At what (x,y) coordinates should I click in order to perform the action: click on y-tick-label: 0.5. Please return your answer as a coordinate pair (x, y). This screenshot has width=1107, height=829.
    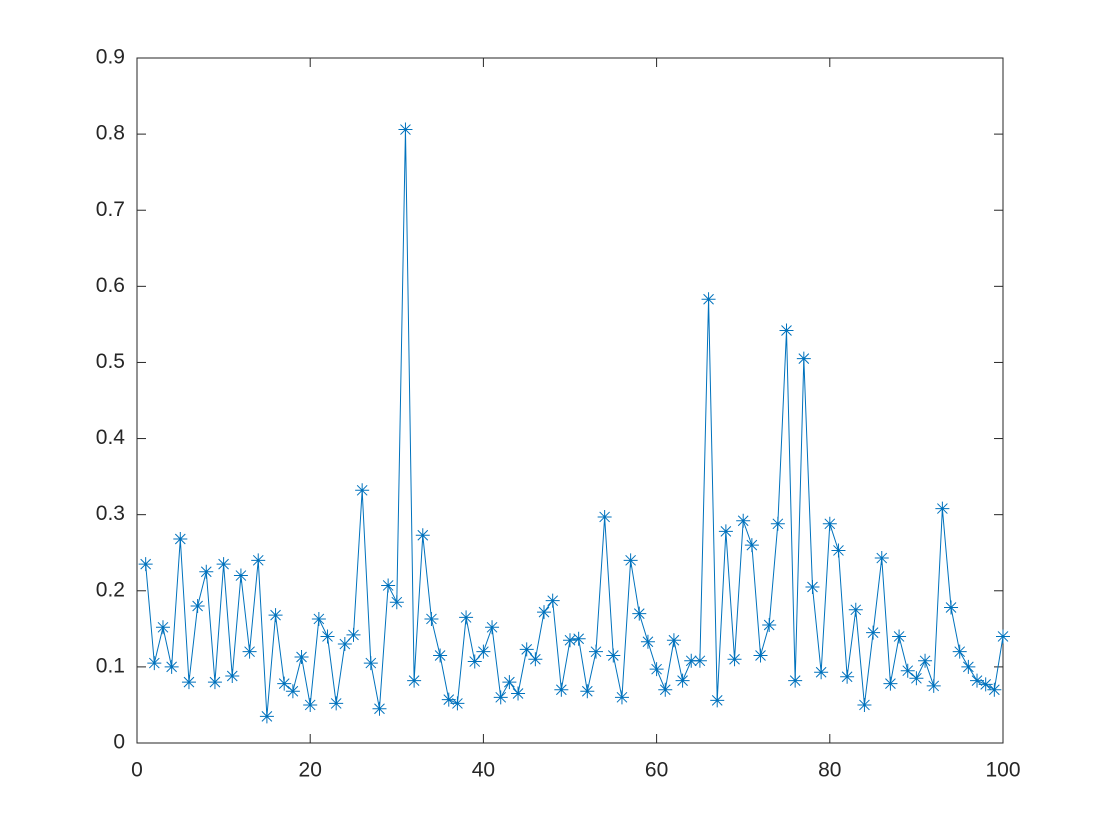
    Looking at the image, I should click on (110, 361).